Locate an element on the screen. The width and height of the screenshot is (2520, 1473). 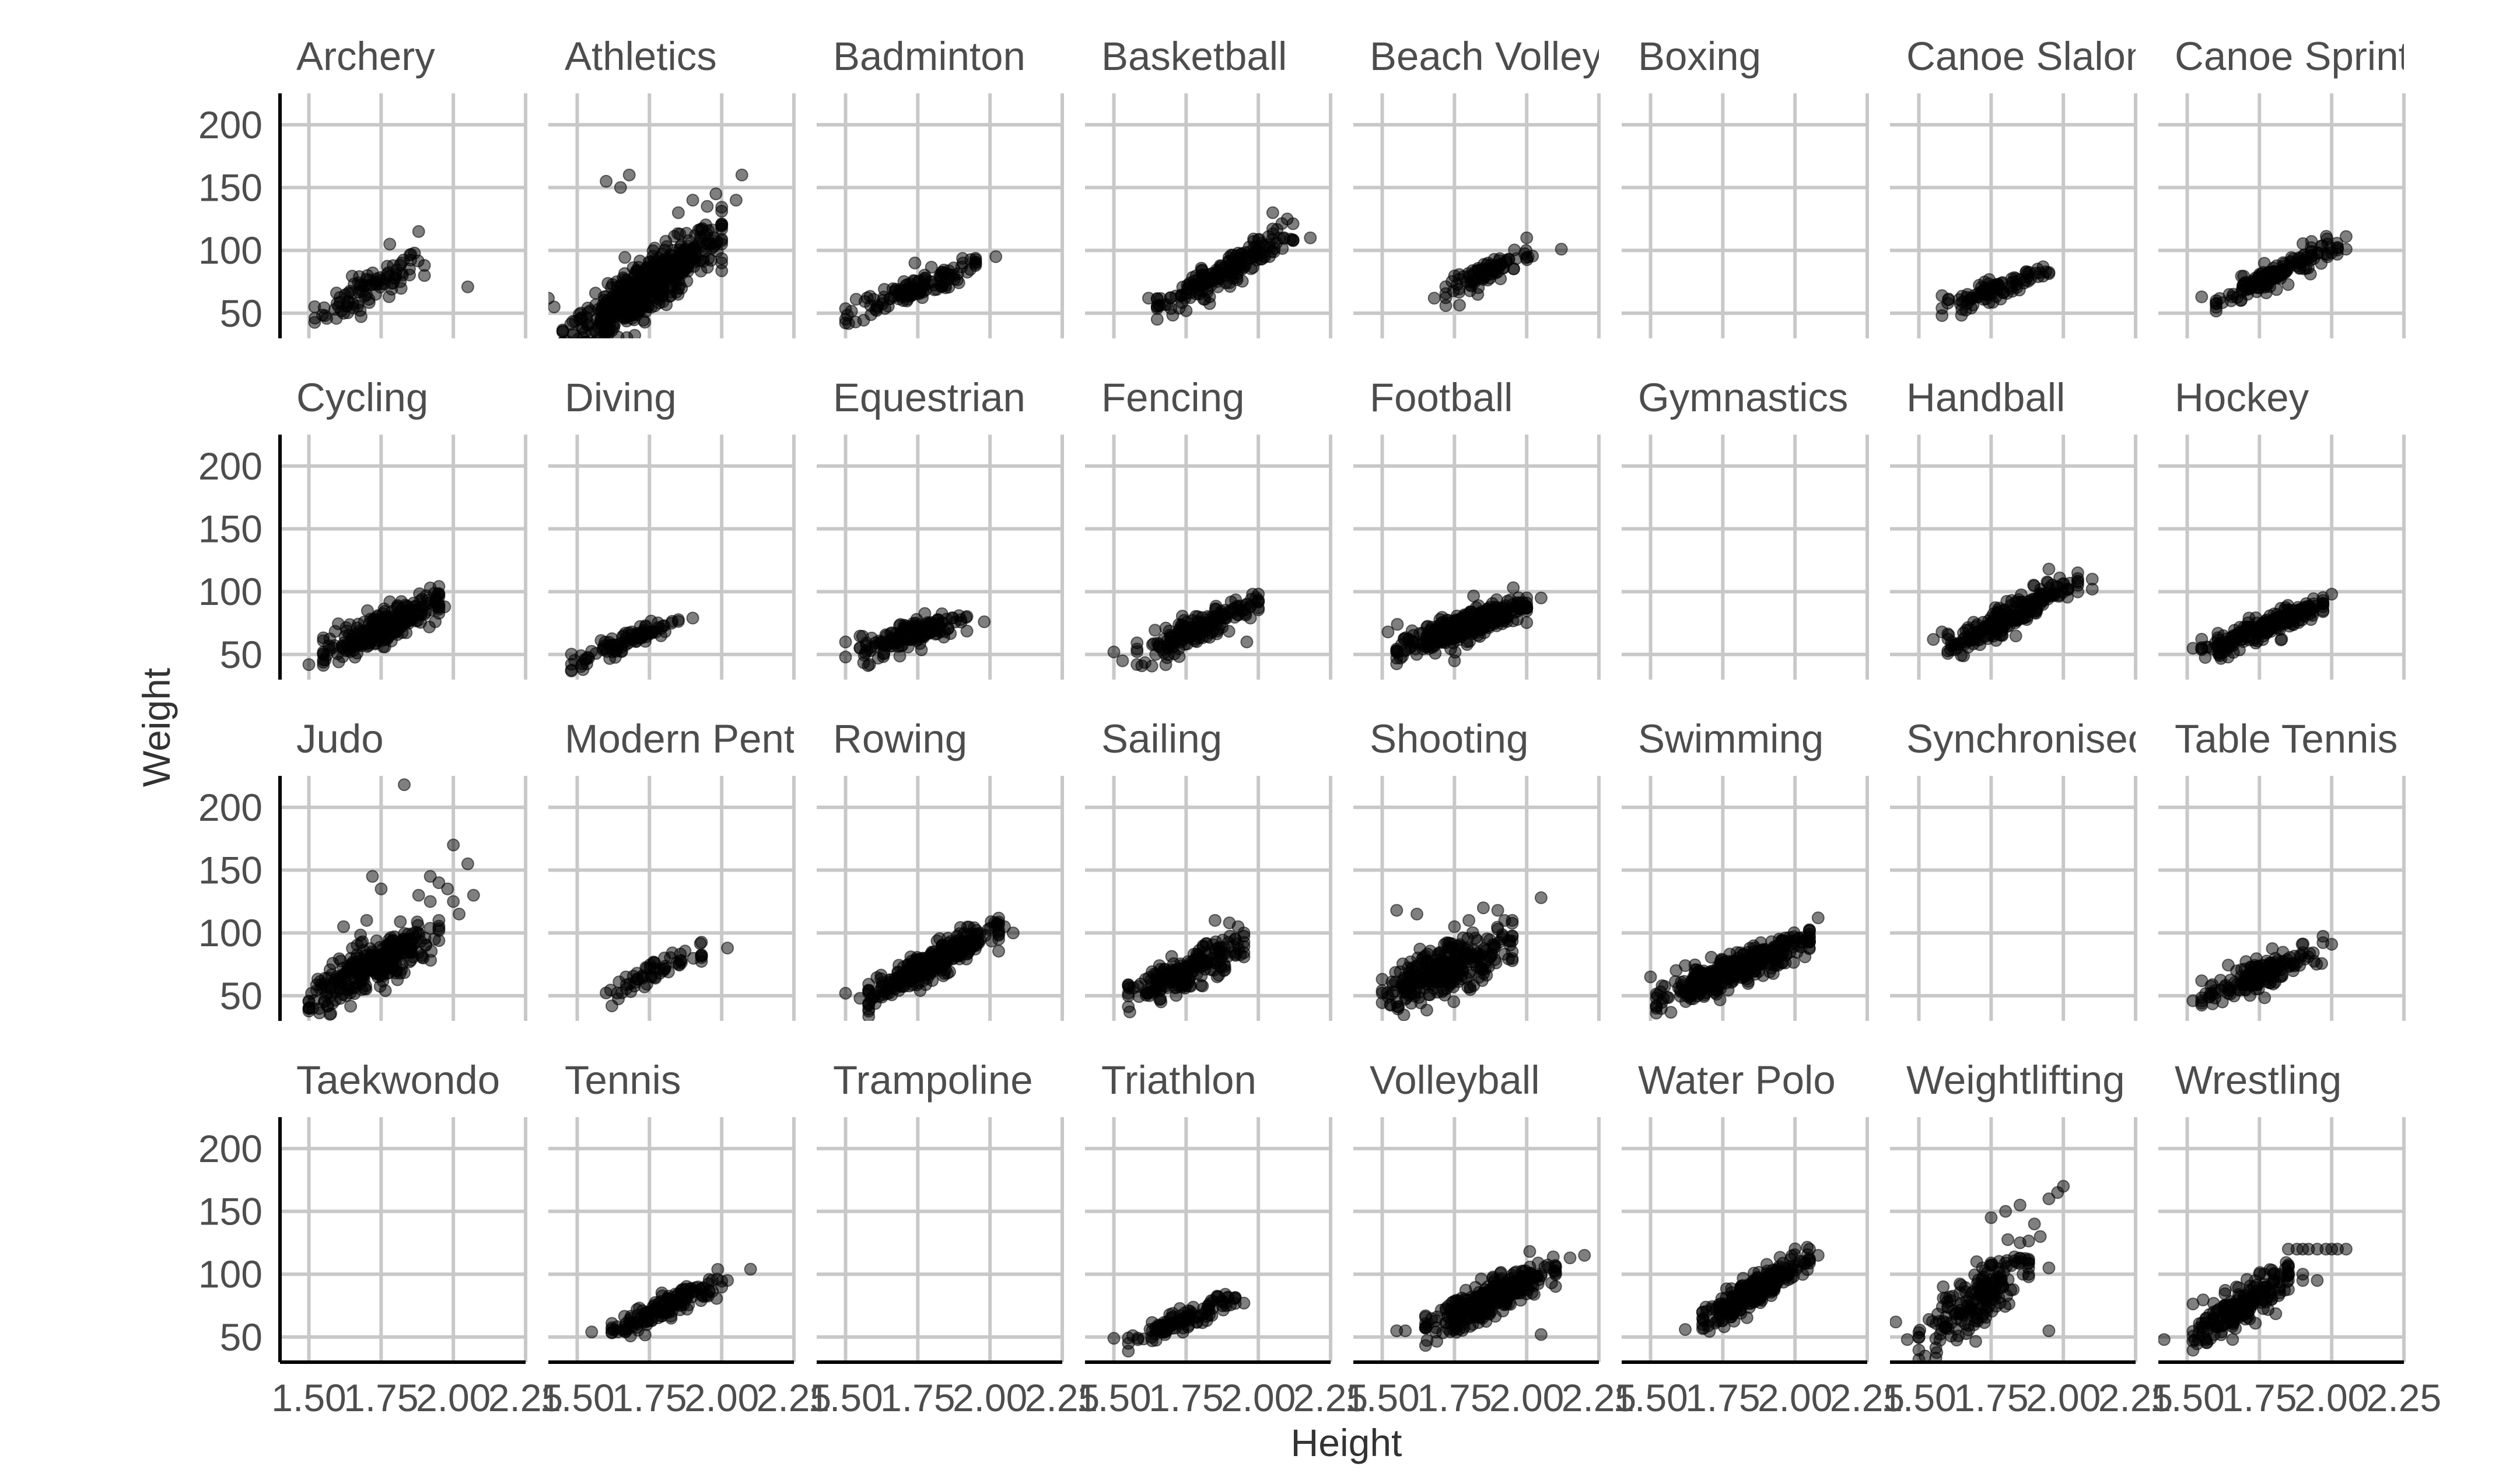
facet-title: Table Tennis is located at coordinates (2286, 738).